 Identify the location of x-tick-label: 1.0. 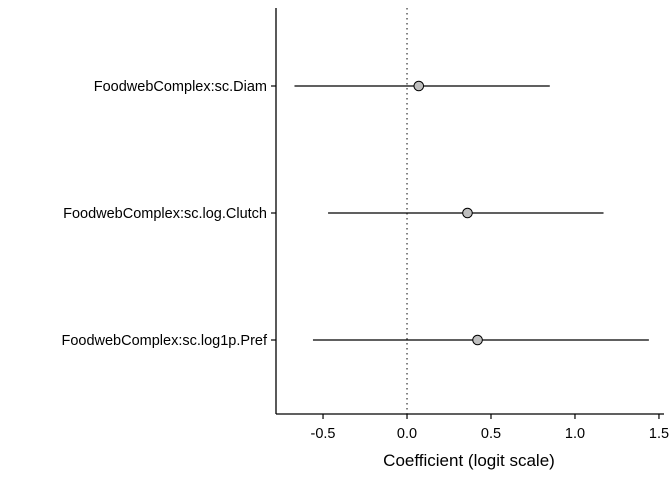
(575, 434).